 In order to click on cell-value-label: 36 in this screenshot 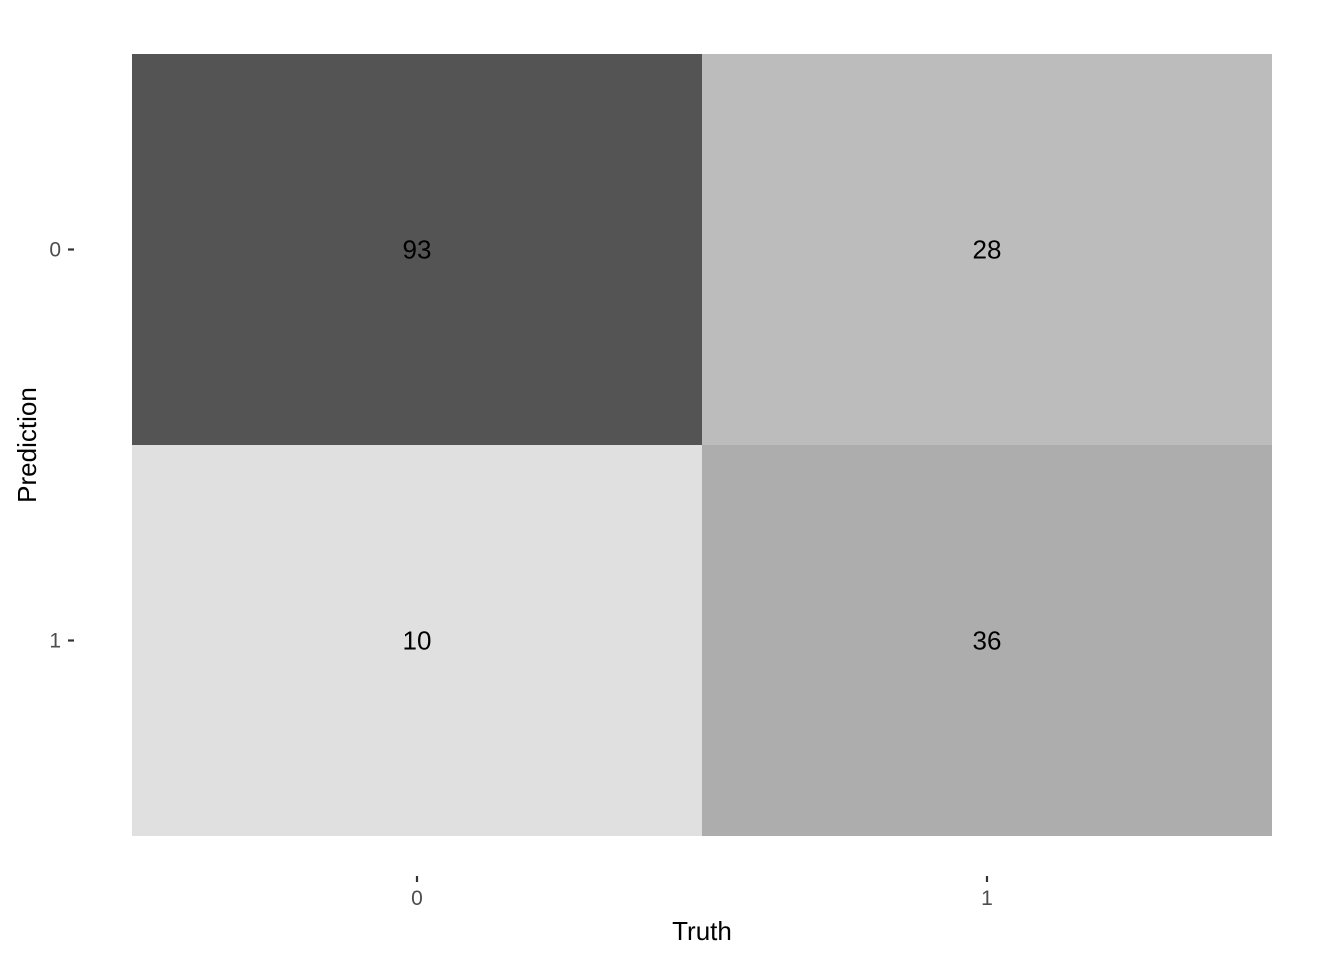, I will do `click(987, 641)`.